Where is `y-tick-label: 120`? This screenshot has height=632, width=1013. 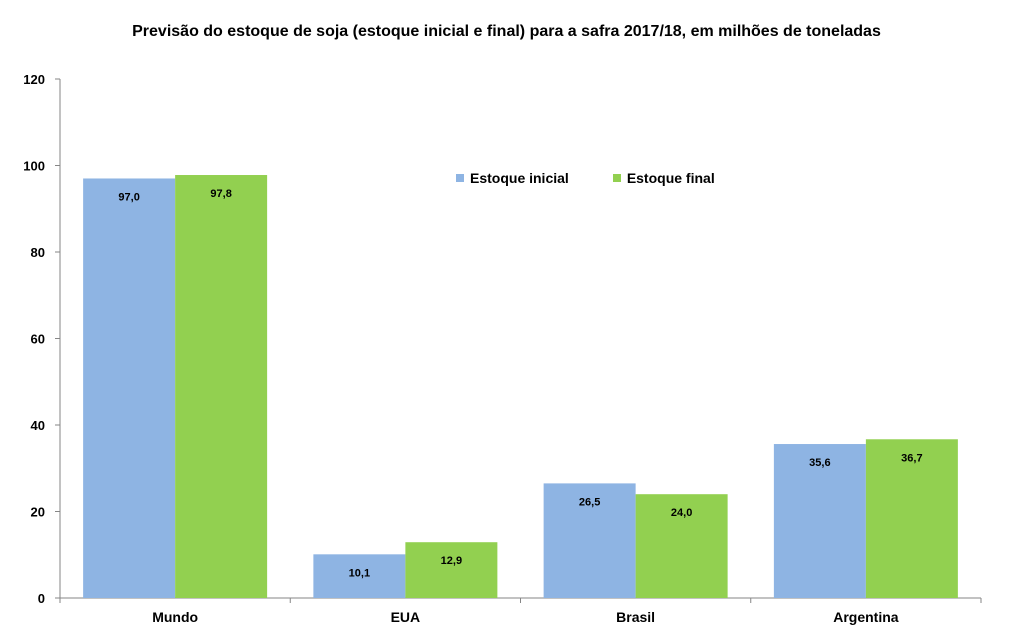
y-tick-label: 120 is located at coordinates (34, 79).